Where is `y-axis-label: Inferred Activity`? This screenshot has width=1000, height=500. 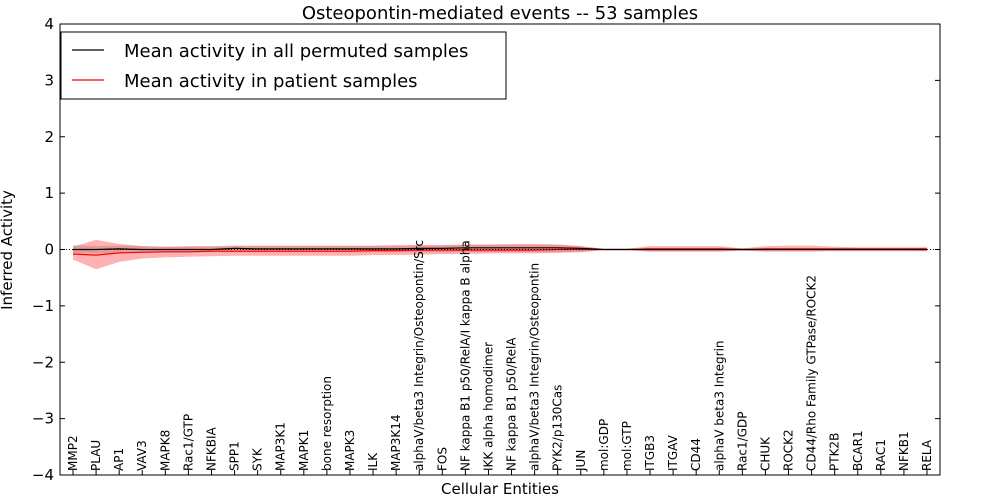
y-axis-label: Inferred Activity is located at coordinates (8, 250).